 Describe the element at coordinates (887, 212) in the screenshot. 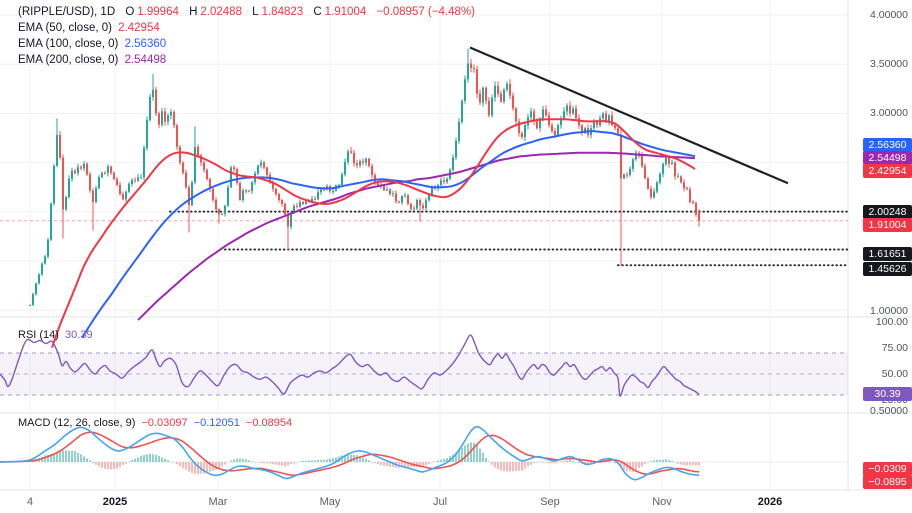

I see `price-badge: 2.00248` at that location.